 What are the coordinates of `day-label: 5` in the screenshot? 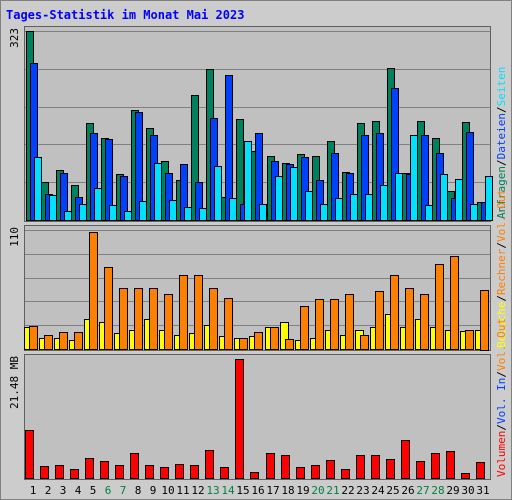 It's located at (93, 490).